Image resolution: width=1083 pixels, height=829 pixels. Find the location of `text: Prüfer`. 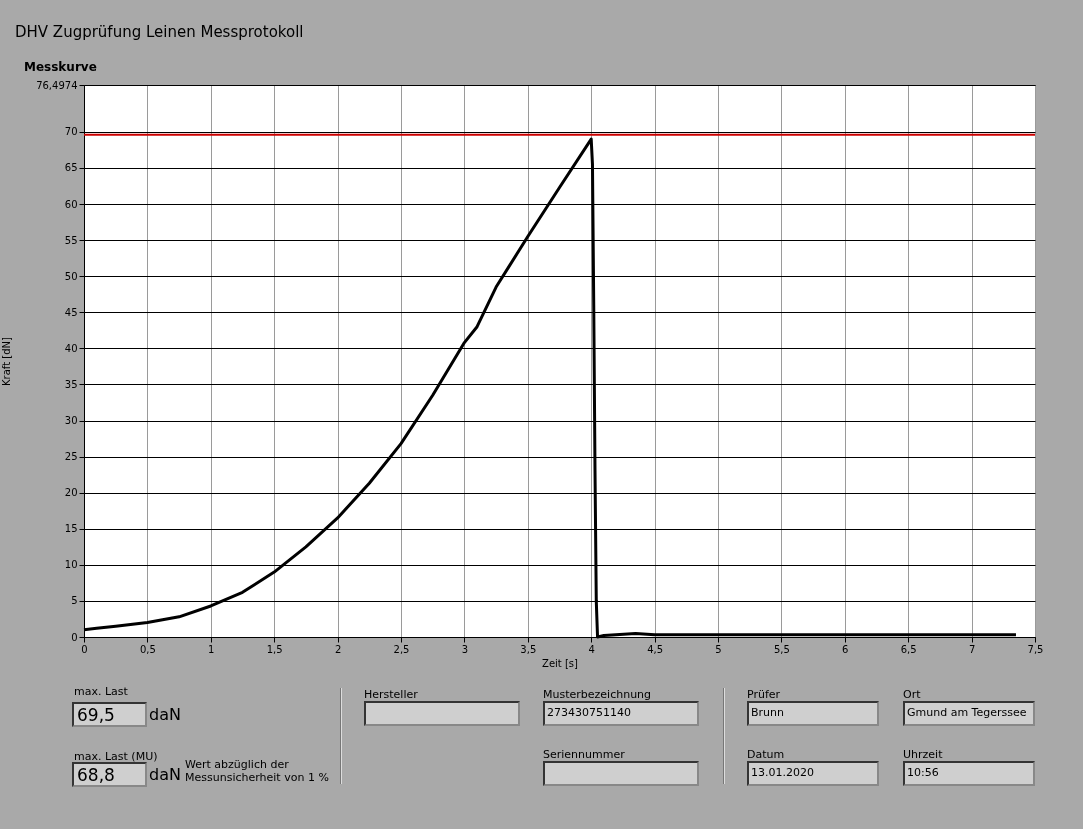

text: Prüfer is located at coordinates (764, 694).